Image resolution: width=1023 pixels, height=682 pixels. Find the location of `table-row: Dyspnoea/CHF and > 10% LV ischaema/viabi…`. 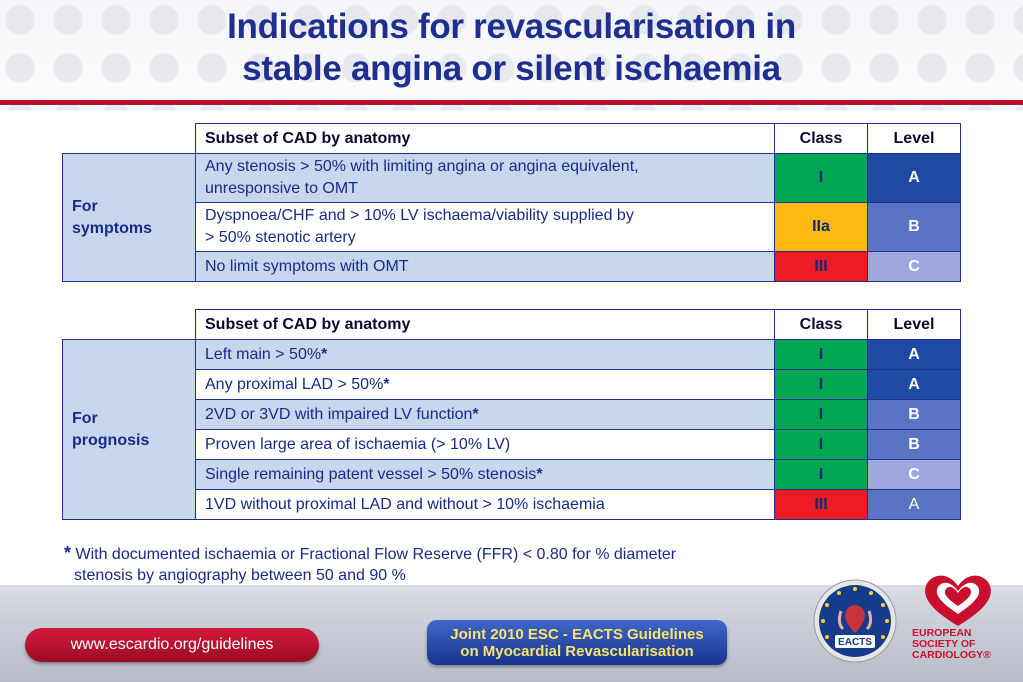

table-row: Dyspnoea/CHF and > 10% LV ischaema/viabi… is located at coordinates (512, 227).